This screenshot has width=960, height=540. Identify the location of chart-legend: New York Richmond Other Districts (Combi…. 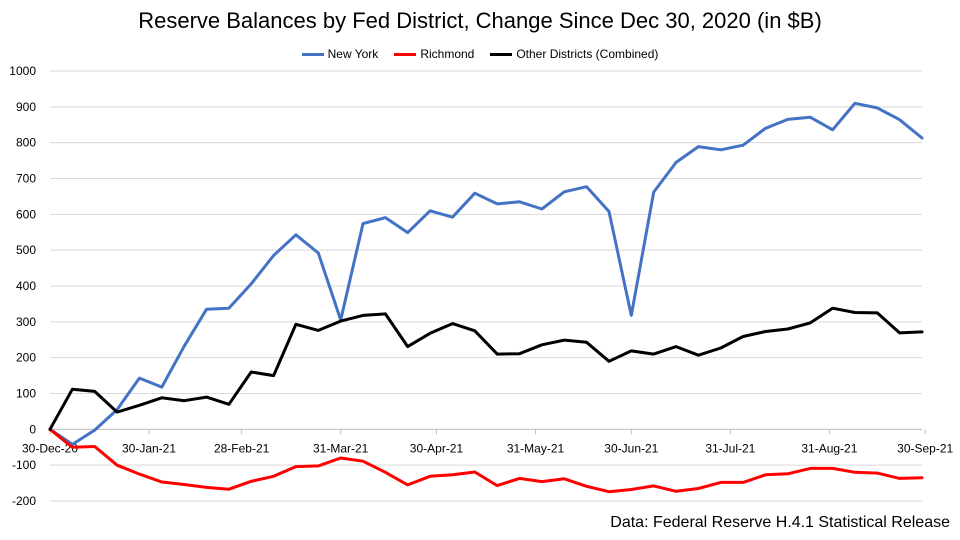
(480, 54).